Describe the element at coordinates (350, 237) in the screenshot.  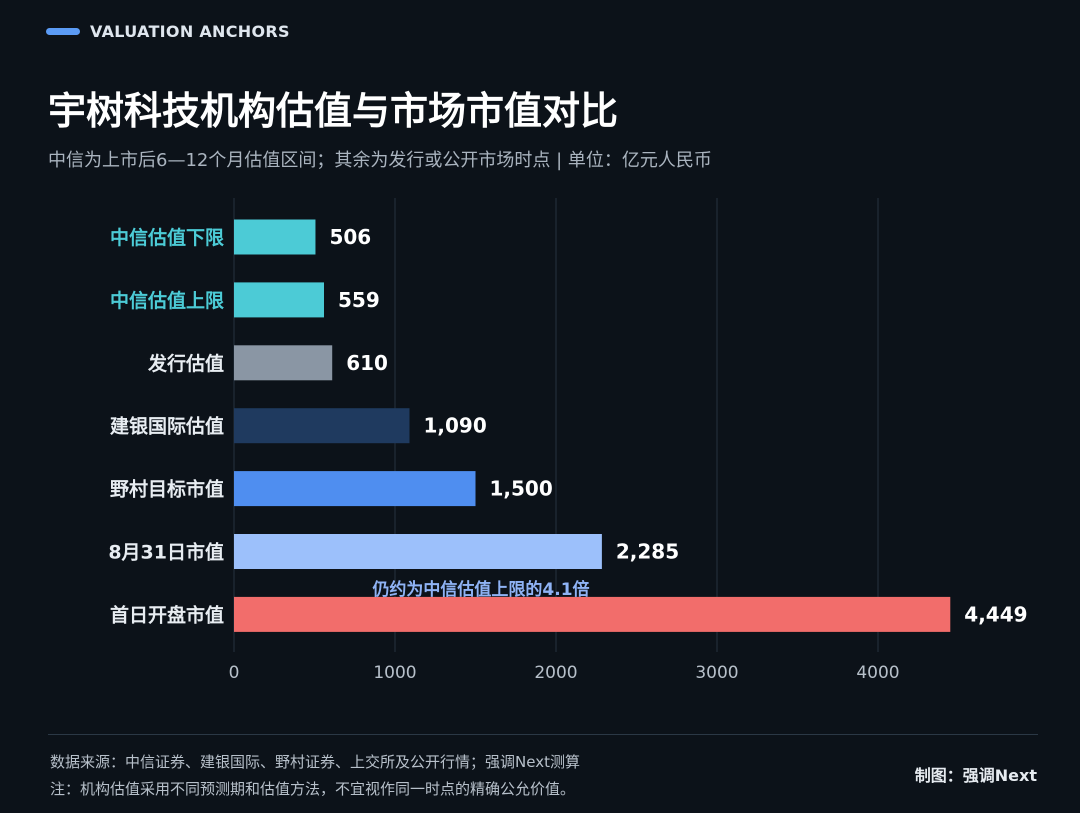
I see `value-label: 506` at that location.